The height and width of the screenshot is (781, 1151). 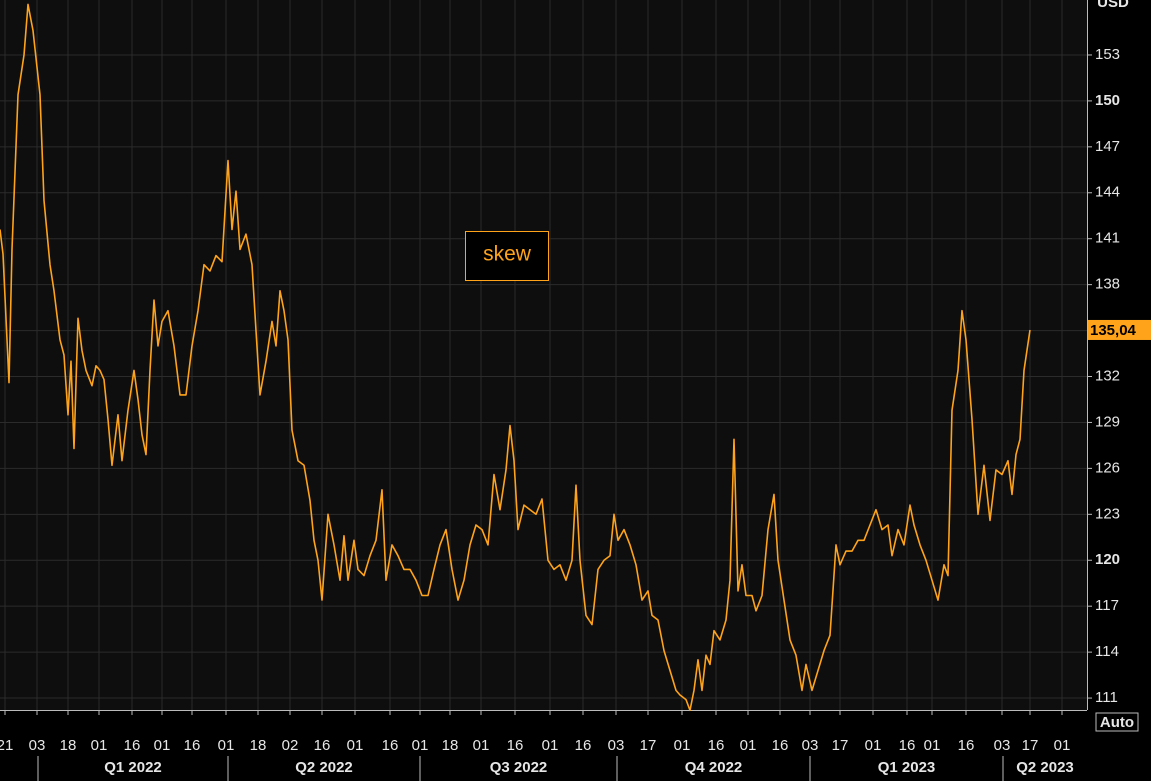 What do you see at coordinates (1107, 100) in the screenshot?
I see `y-tick-label: 150` at bounding box center [1107, 100].